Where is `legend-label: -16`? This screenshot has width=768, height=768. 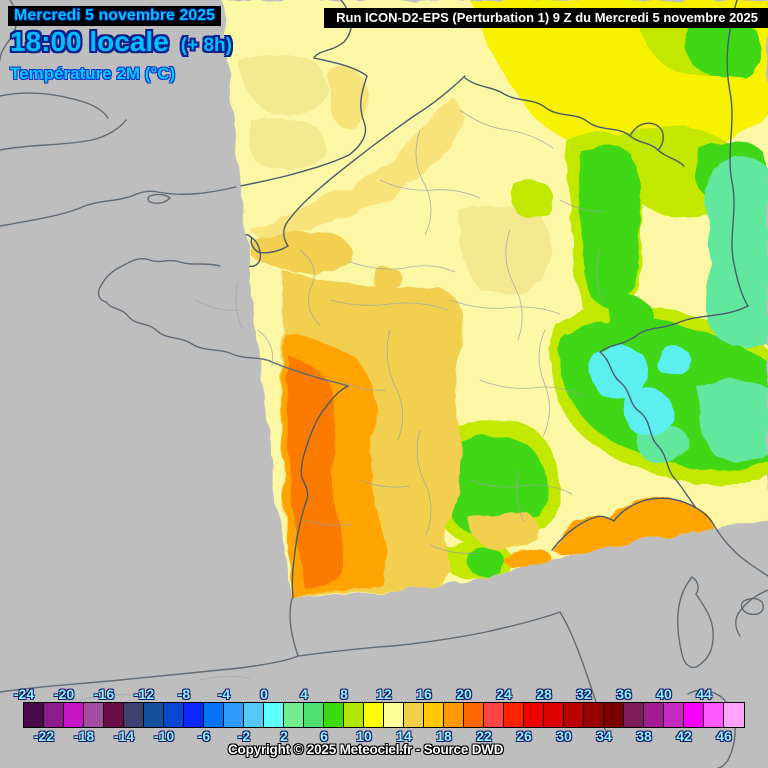 legend-label: -16 is located at coordinates (104, 694).